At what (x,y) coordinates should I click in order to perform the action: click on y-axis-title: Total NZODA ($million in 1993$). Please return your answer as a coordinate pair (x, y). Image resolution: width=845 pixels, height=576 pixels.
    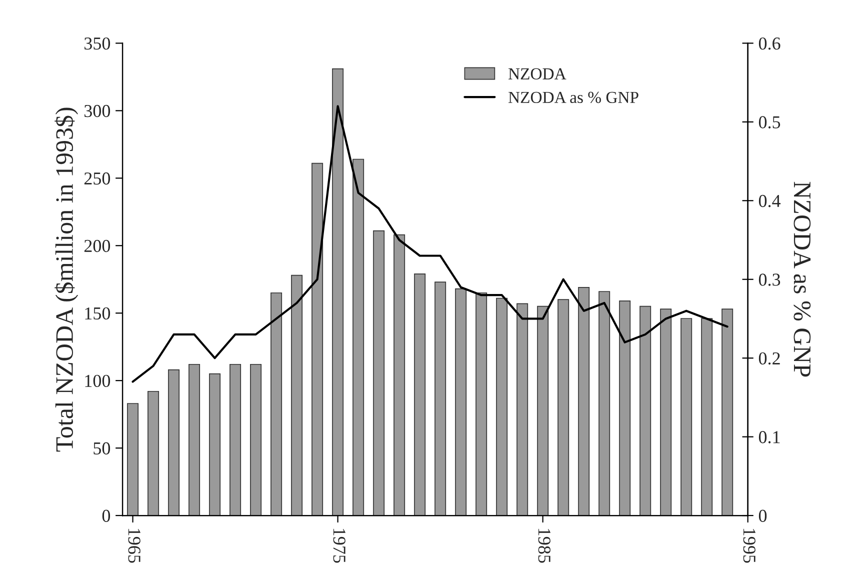
    Looking at the image, I should click on (66, 280).